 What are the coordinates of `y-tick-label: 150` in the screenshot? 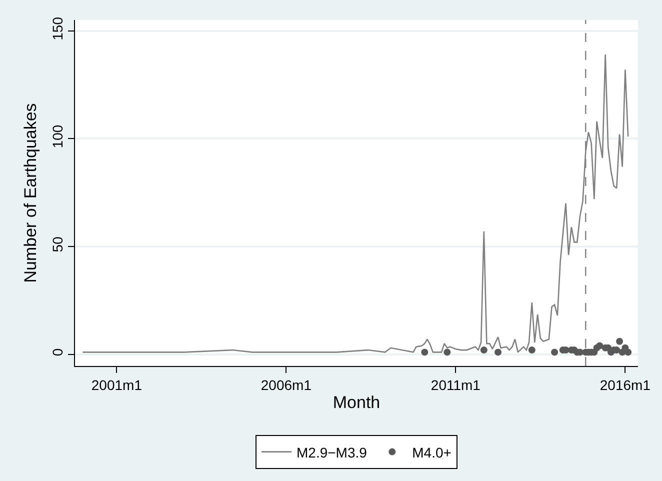 It's located at (57, 28).